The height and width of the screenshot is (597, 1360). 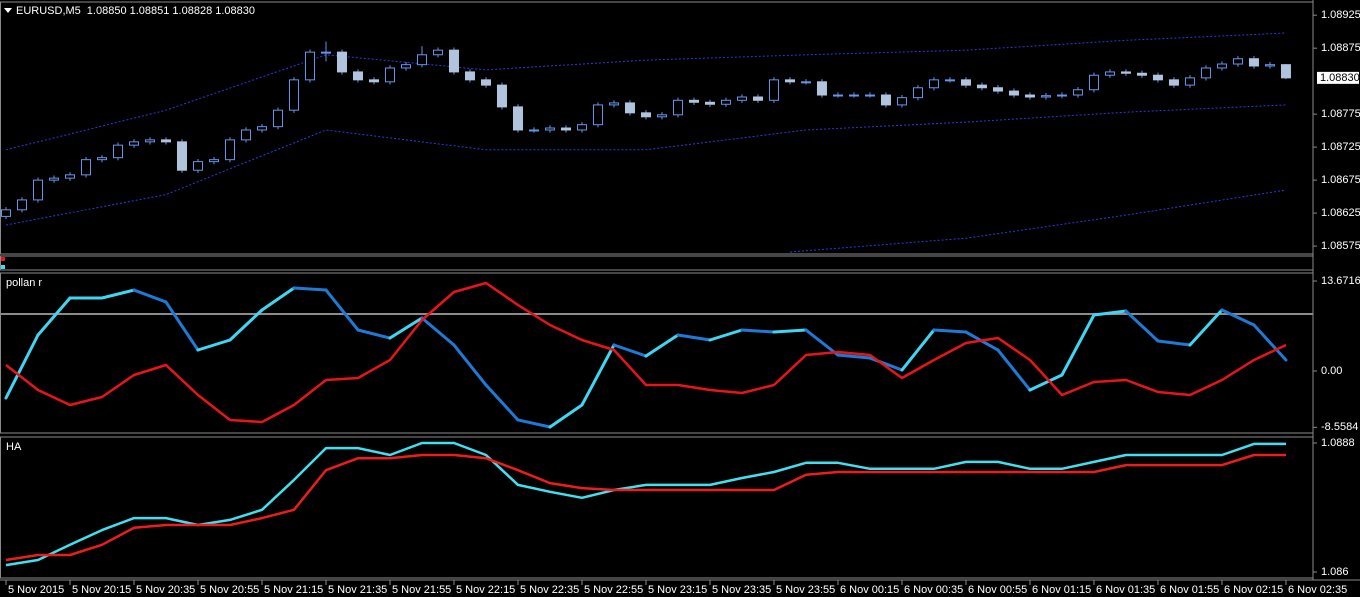 What do you see at coordinates (1125, 590) in the screenshot?
I see `x-tick-label: 6 Nov 01:35` at bounding box center [1125, 590].